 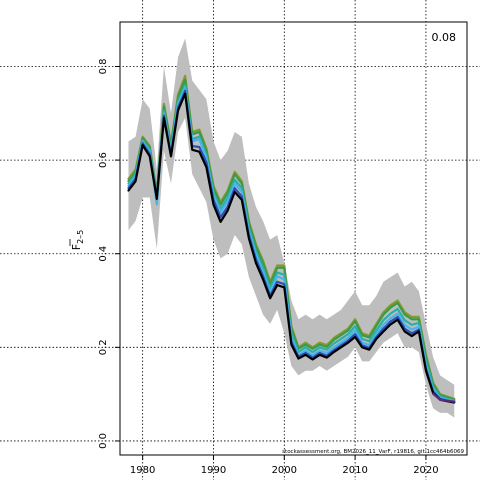 I want to click on y-tick-label: 0.2, so click(x=103, y=347).